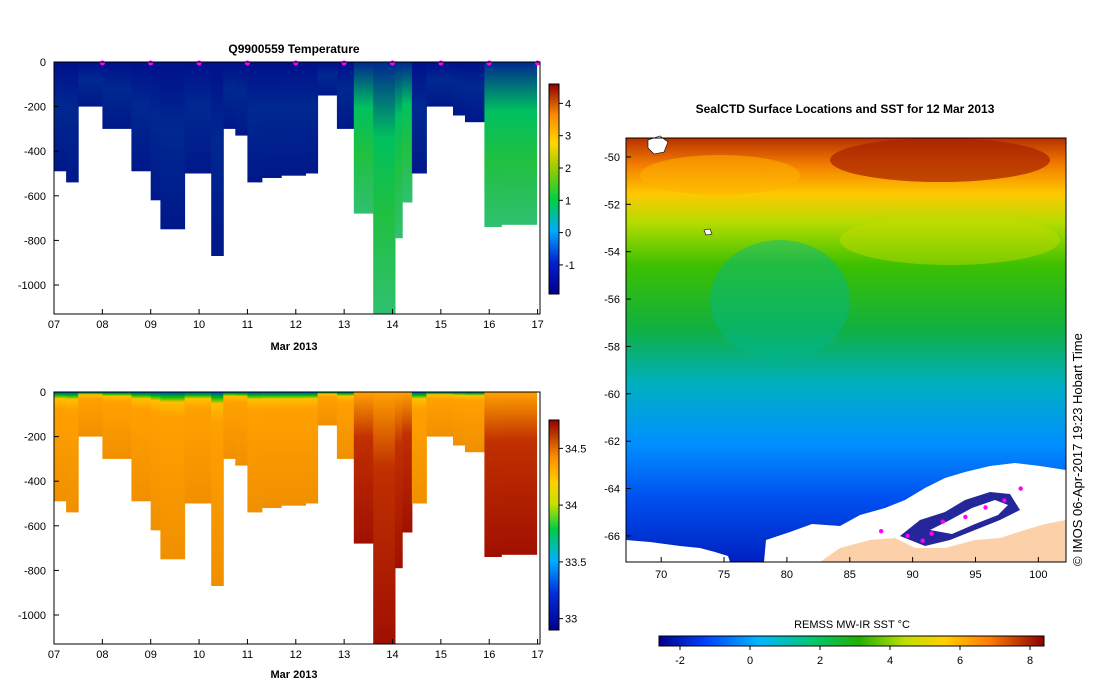 This screenshot has width=1099, height=700. I want to click on colorbar-tick-label: 2, so click(568, 169).